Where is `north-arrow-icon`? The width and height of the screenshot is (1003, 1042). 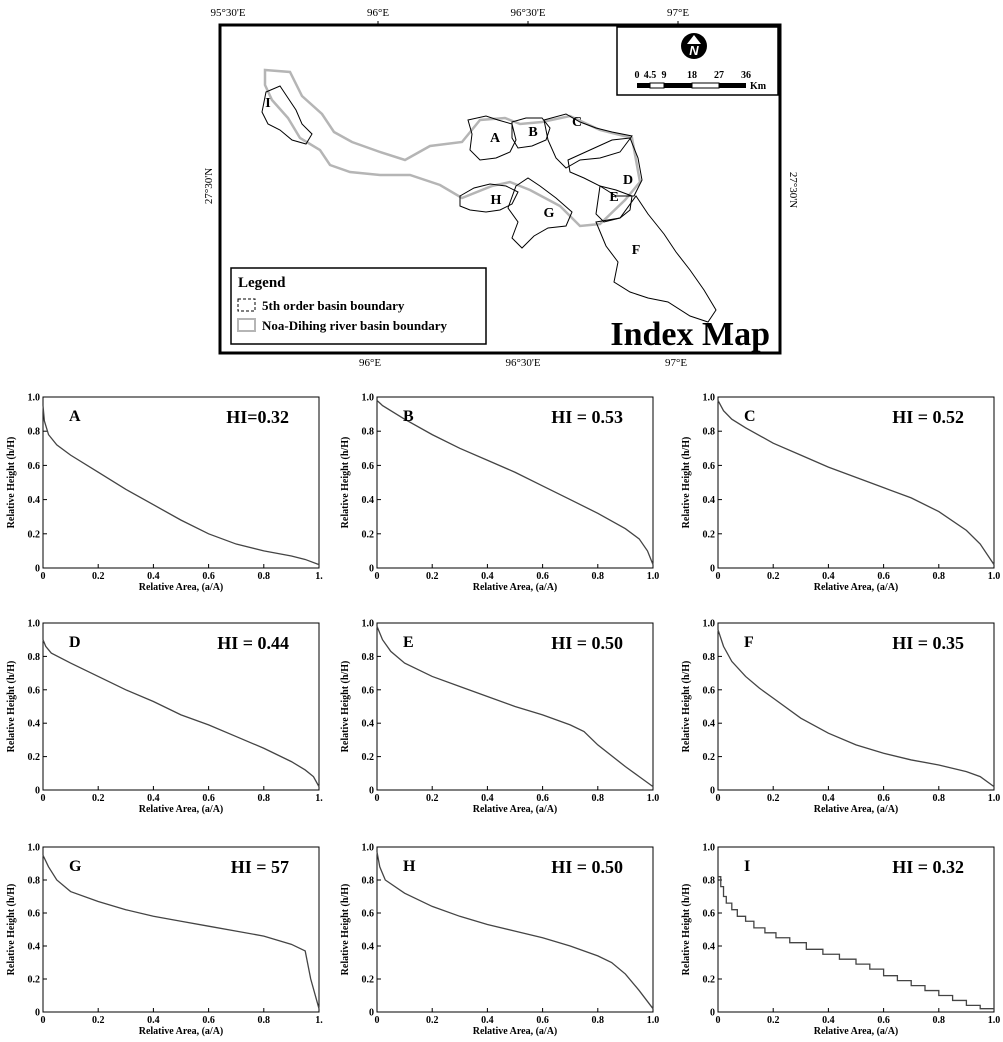
north-arrow-icon is located at coordinates (694, 46).